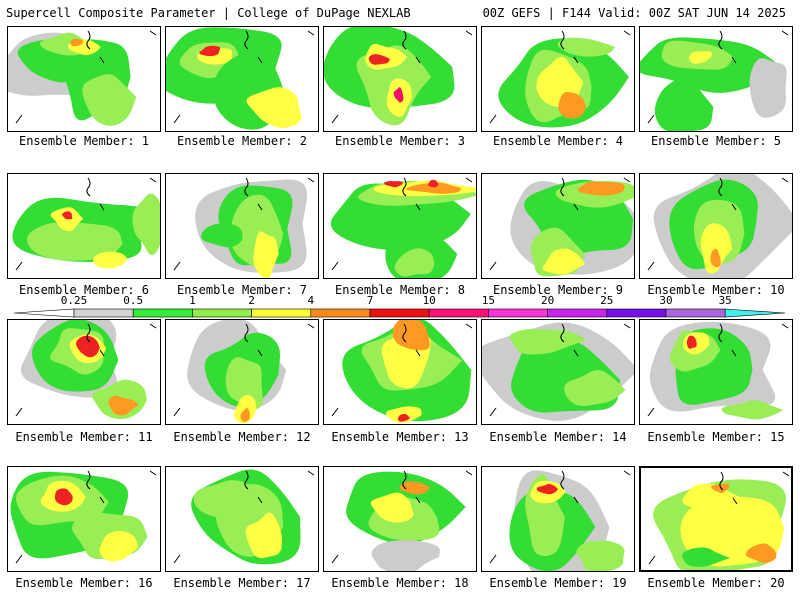 This screenshot has width=800, height=600. Describe the element at coordinates (429, 300) in the screenshot. I see `colorbar-tick-label: 10` at that location.